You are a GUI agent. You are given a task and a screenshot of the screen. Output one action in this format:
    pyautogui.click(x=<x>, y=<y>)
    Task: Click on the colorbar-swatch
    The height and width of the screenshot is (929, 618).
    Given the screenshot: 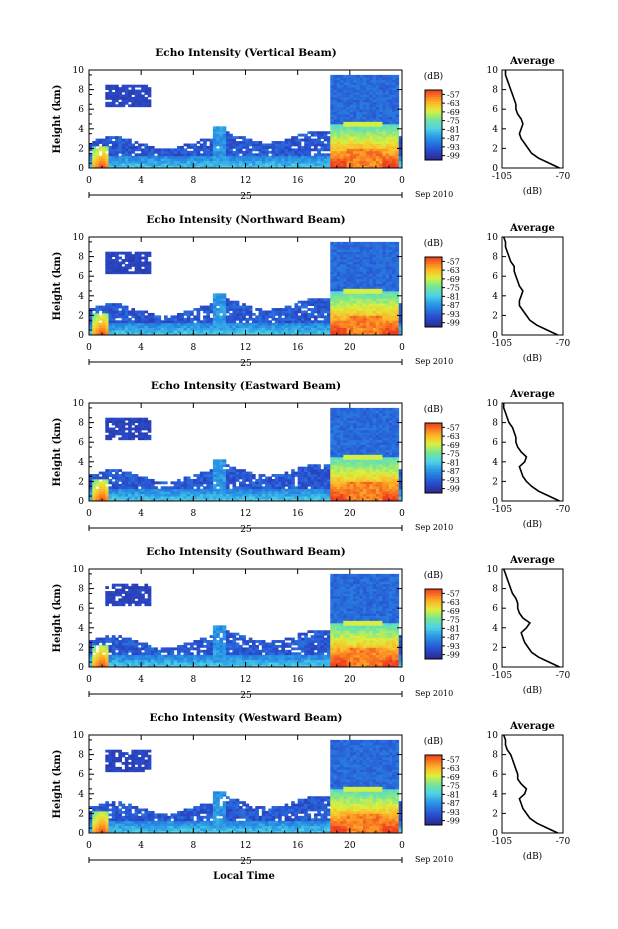 What is the action you would take?
    pyautogui.click(x=433, y=314)
    